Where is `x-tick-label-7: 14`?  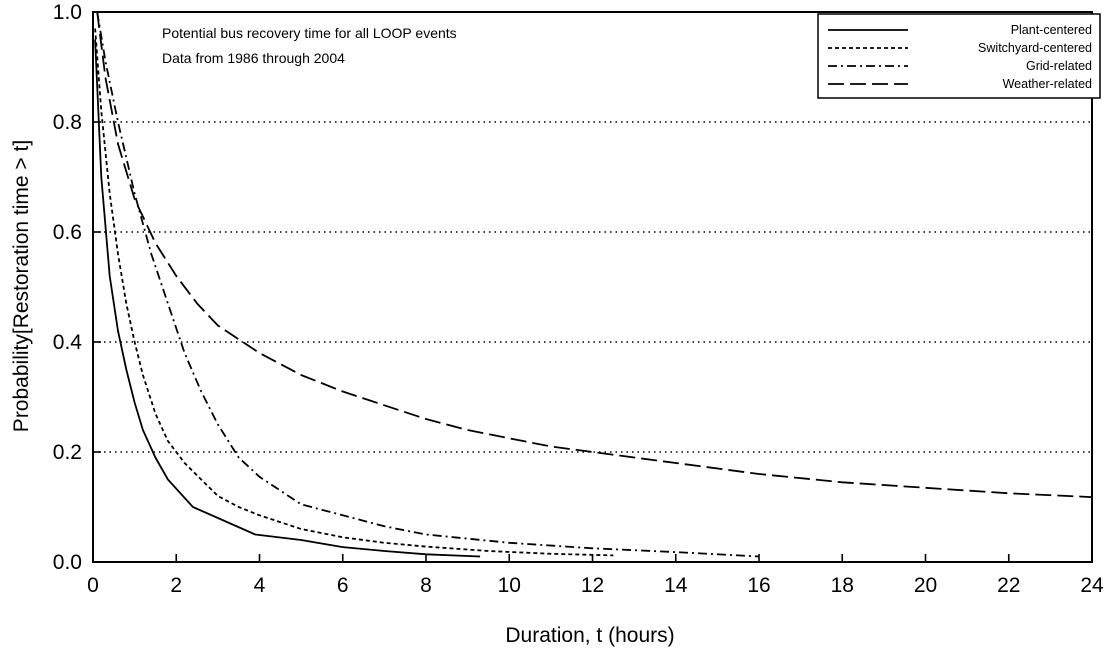 x-tick-label-7: 14 is located at coordinates (676, 585).